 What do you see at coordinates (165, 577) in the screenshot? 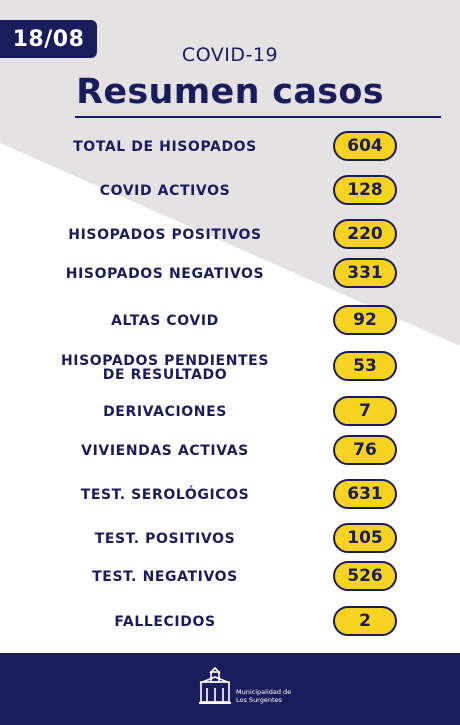
I see `stat-label: TEST. NEGATIVOS` at bounding box center [165, 577].